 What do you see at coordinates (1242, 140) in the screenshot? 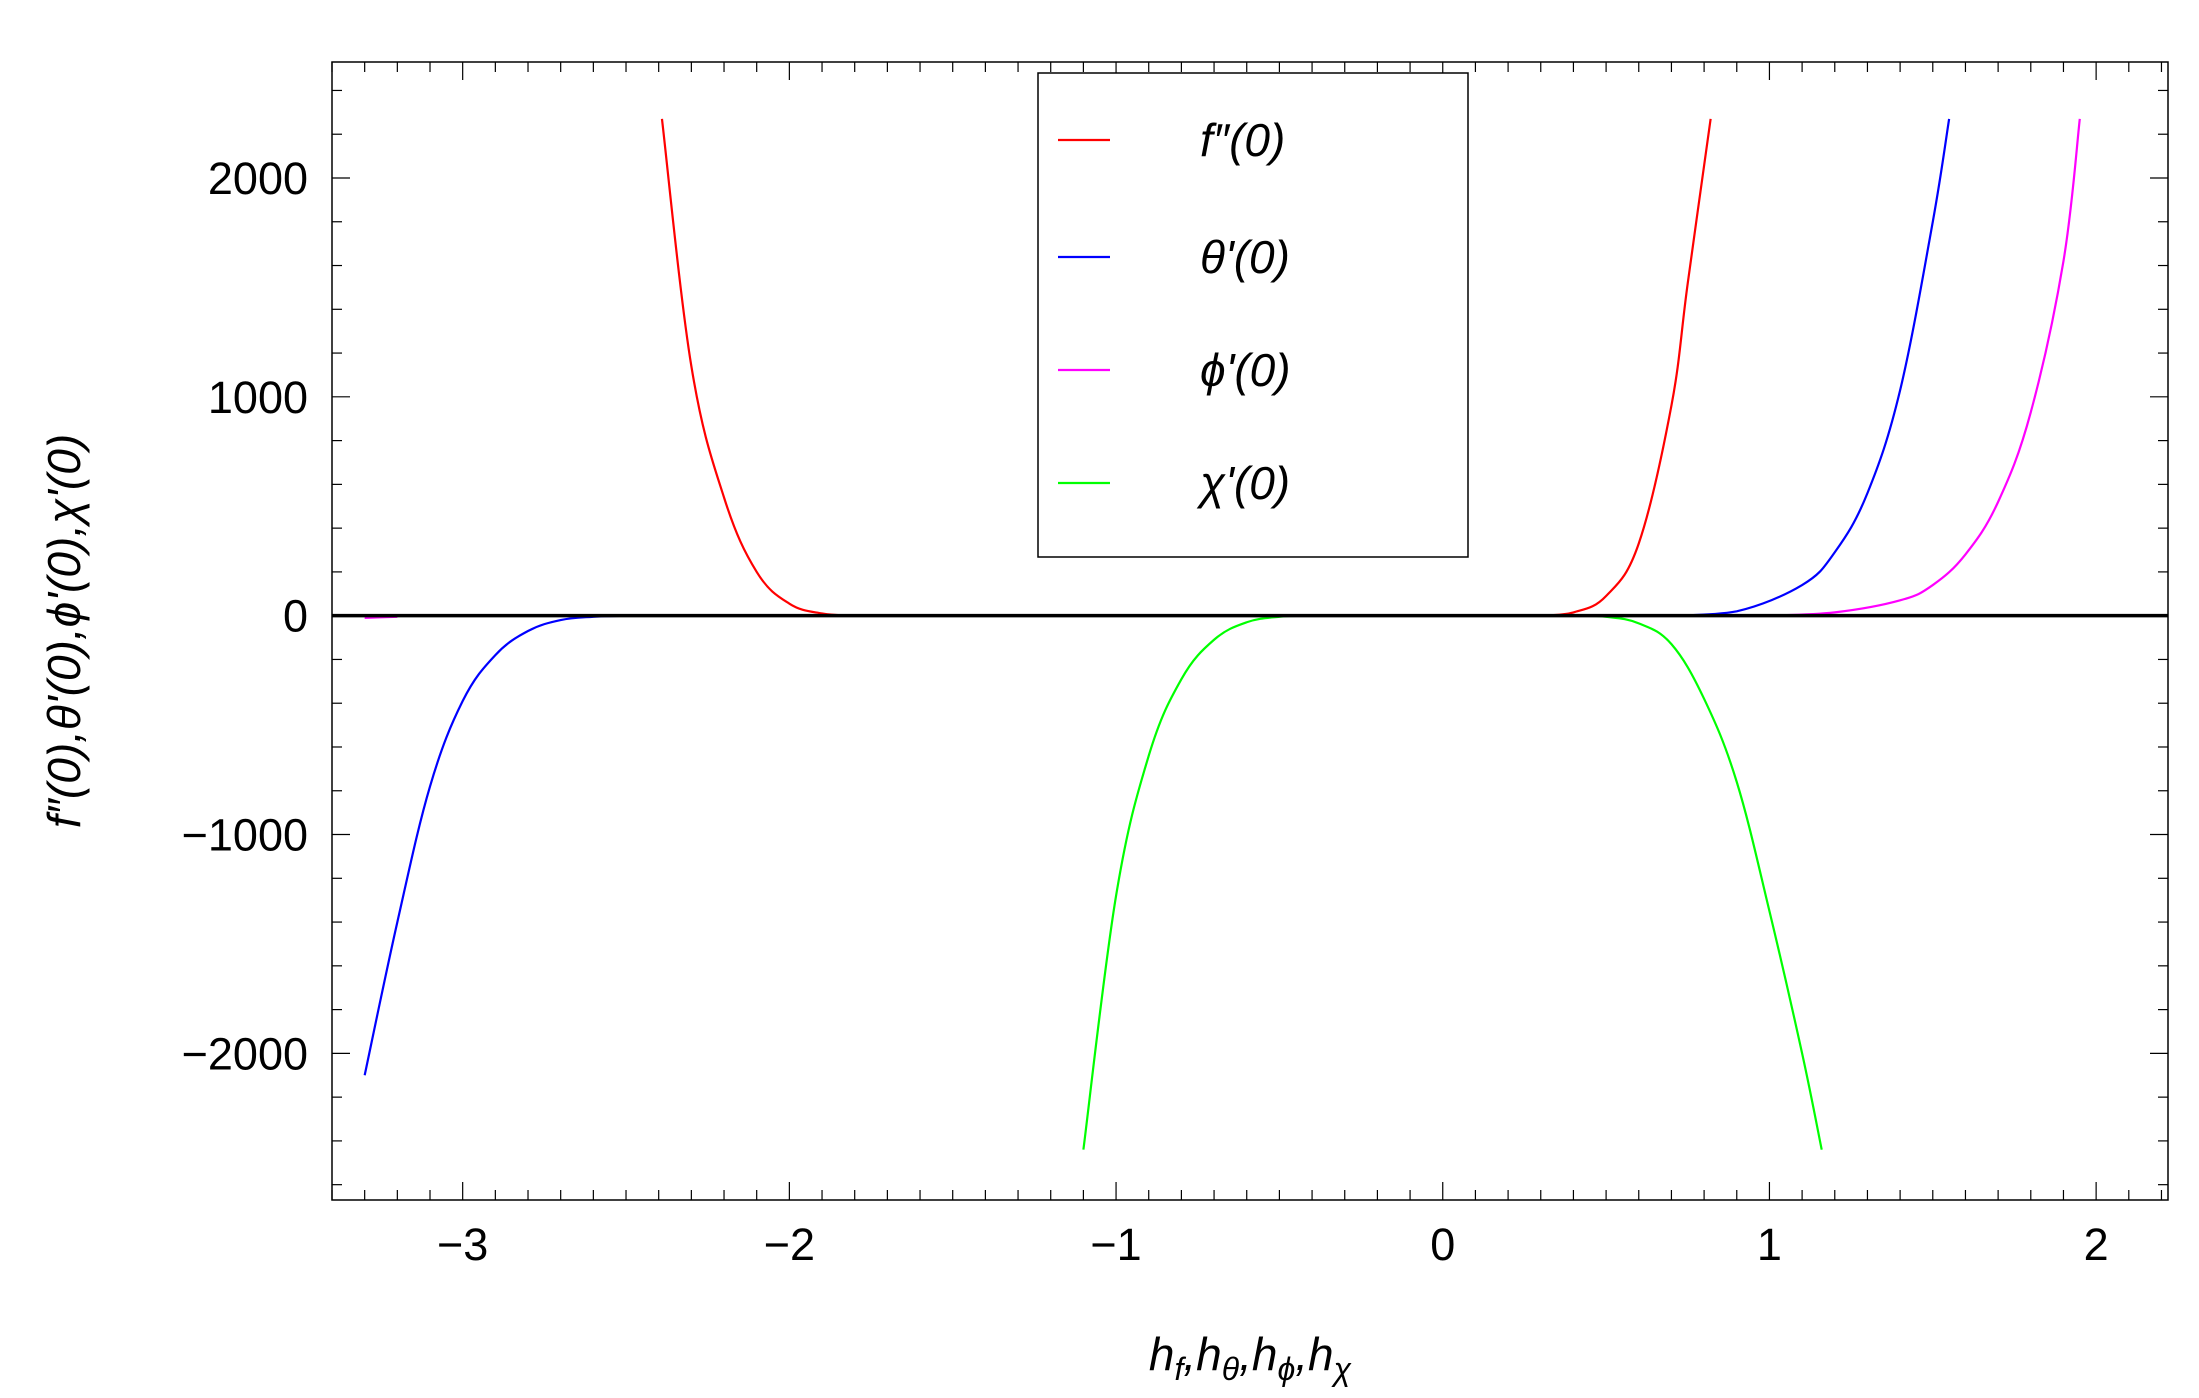
I see `legend-label: f″(0)` at bounding box center [1242, 140].